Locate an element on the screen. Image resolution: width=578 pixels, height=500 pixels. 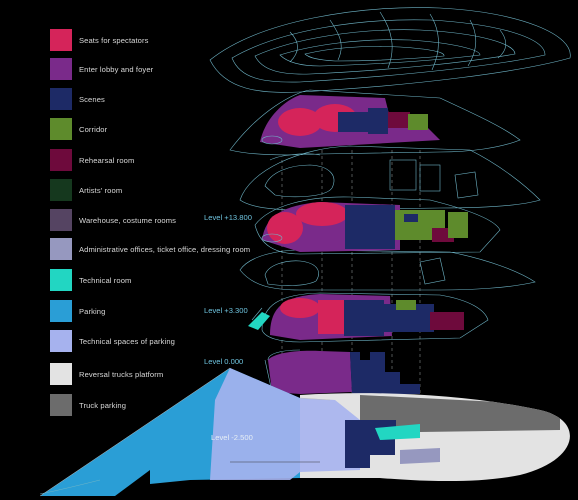
legend-label: Warehouse, costume rooms is located at coordinates (128, 220).